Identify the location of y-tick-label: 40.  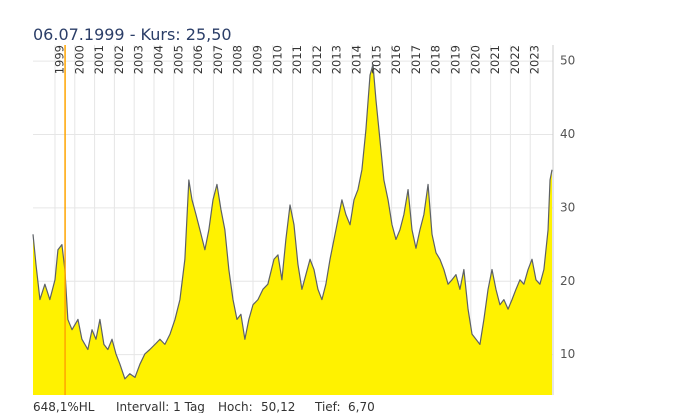
(567, 134).